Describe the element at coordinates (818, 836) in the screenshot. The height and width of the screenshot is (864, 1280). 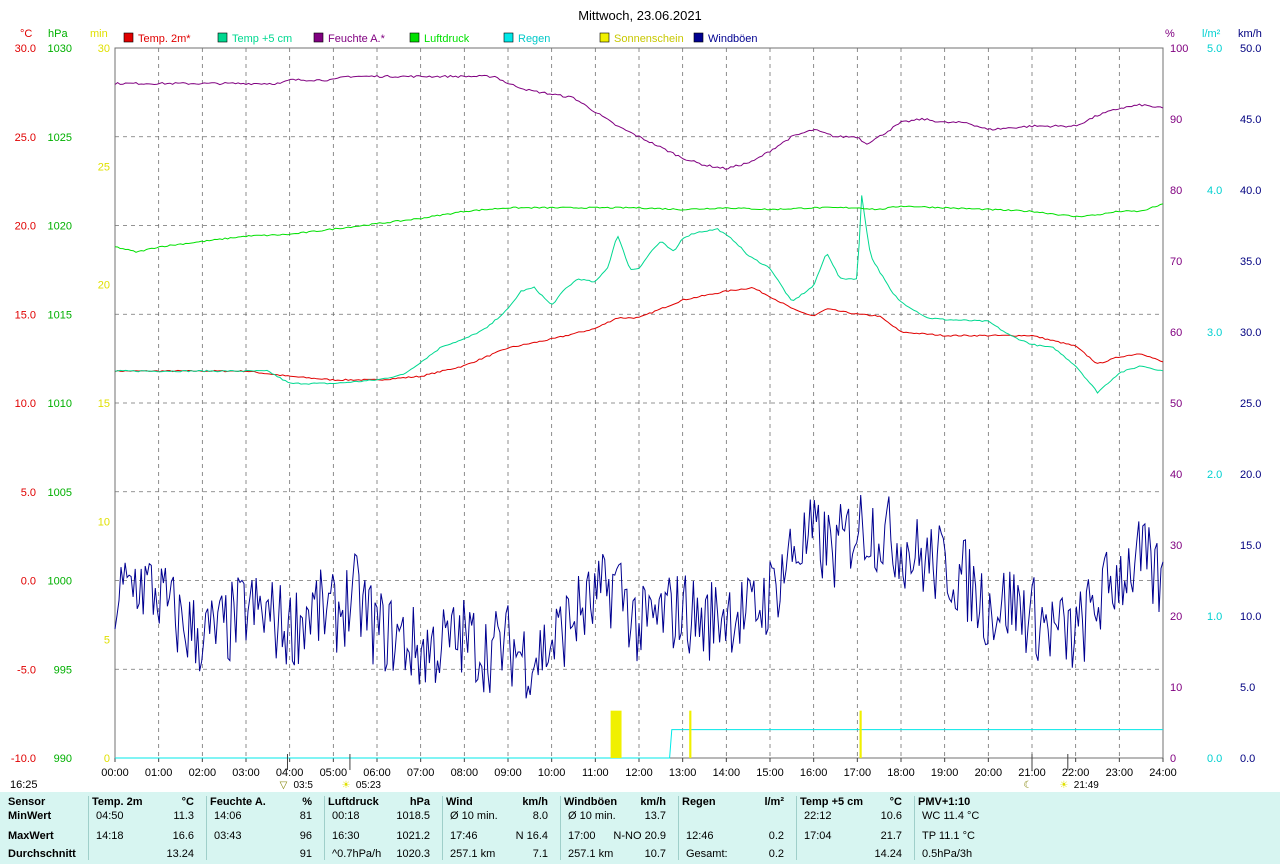
I see `stat-time: 17:04` at that location.